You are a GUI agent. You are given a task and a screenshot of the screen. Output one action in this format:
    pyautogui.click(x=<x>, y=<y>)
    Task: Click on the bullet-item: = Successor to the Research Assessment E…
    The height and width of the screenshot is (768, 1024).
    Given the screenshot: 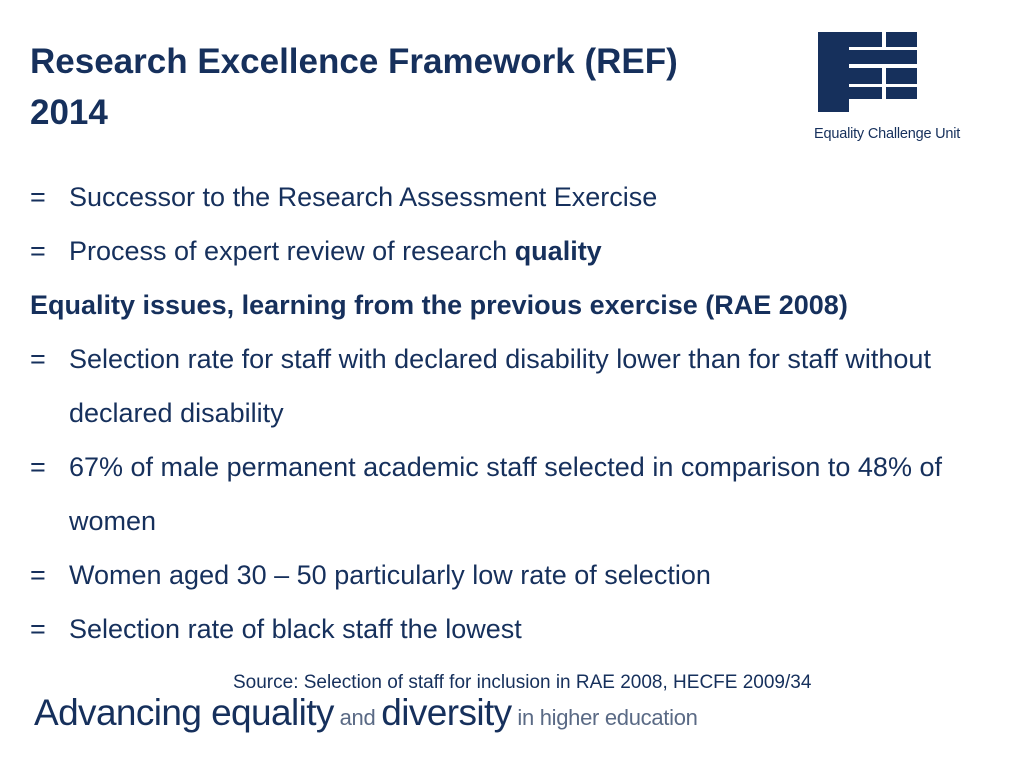 What is the action you would take?
    pyautogui.click(x=510, y=197)
    